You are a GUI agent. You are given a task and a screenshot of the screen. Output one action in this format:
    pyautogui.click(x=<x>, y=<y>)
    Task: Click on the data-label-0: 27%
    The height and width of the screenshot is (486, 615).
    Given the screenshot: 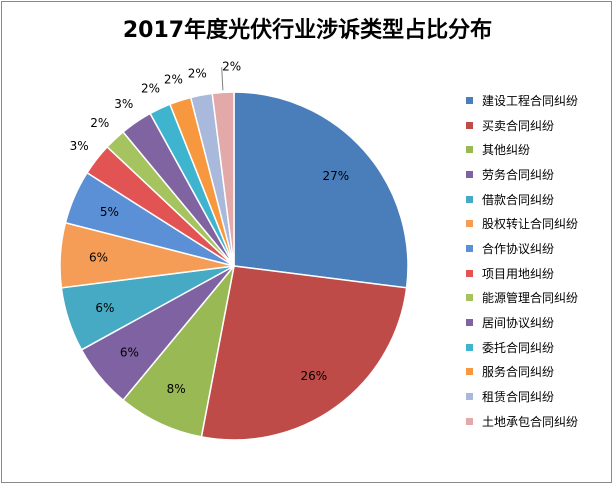 What is the action you would take?
    pyautogui.click(x=335, y=176)
    